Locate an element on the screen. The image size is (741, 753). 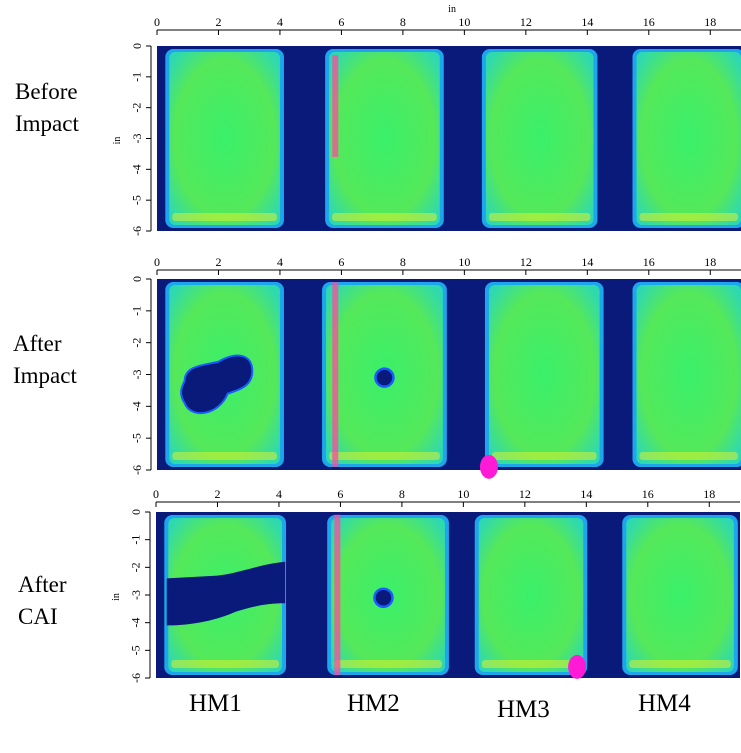
impact-damage-hm1 is located at coordinates (217, 384).